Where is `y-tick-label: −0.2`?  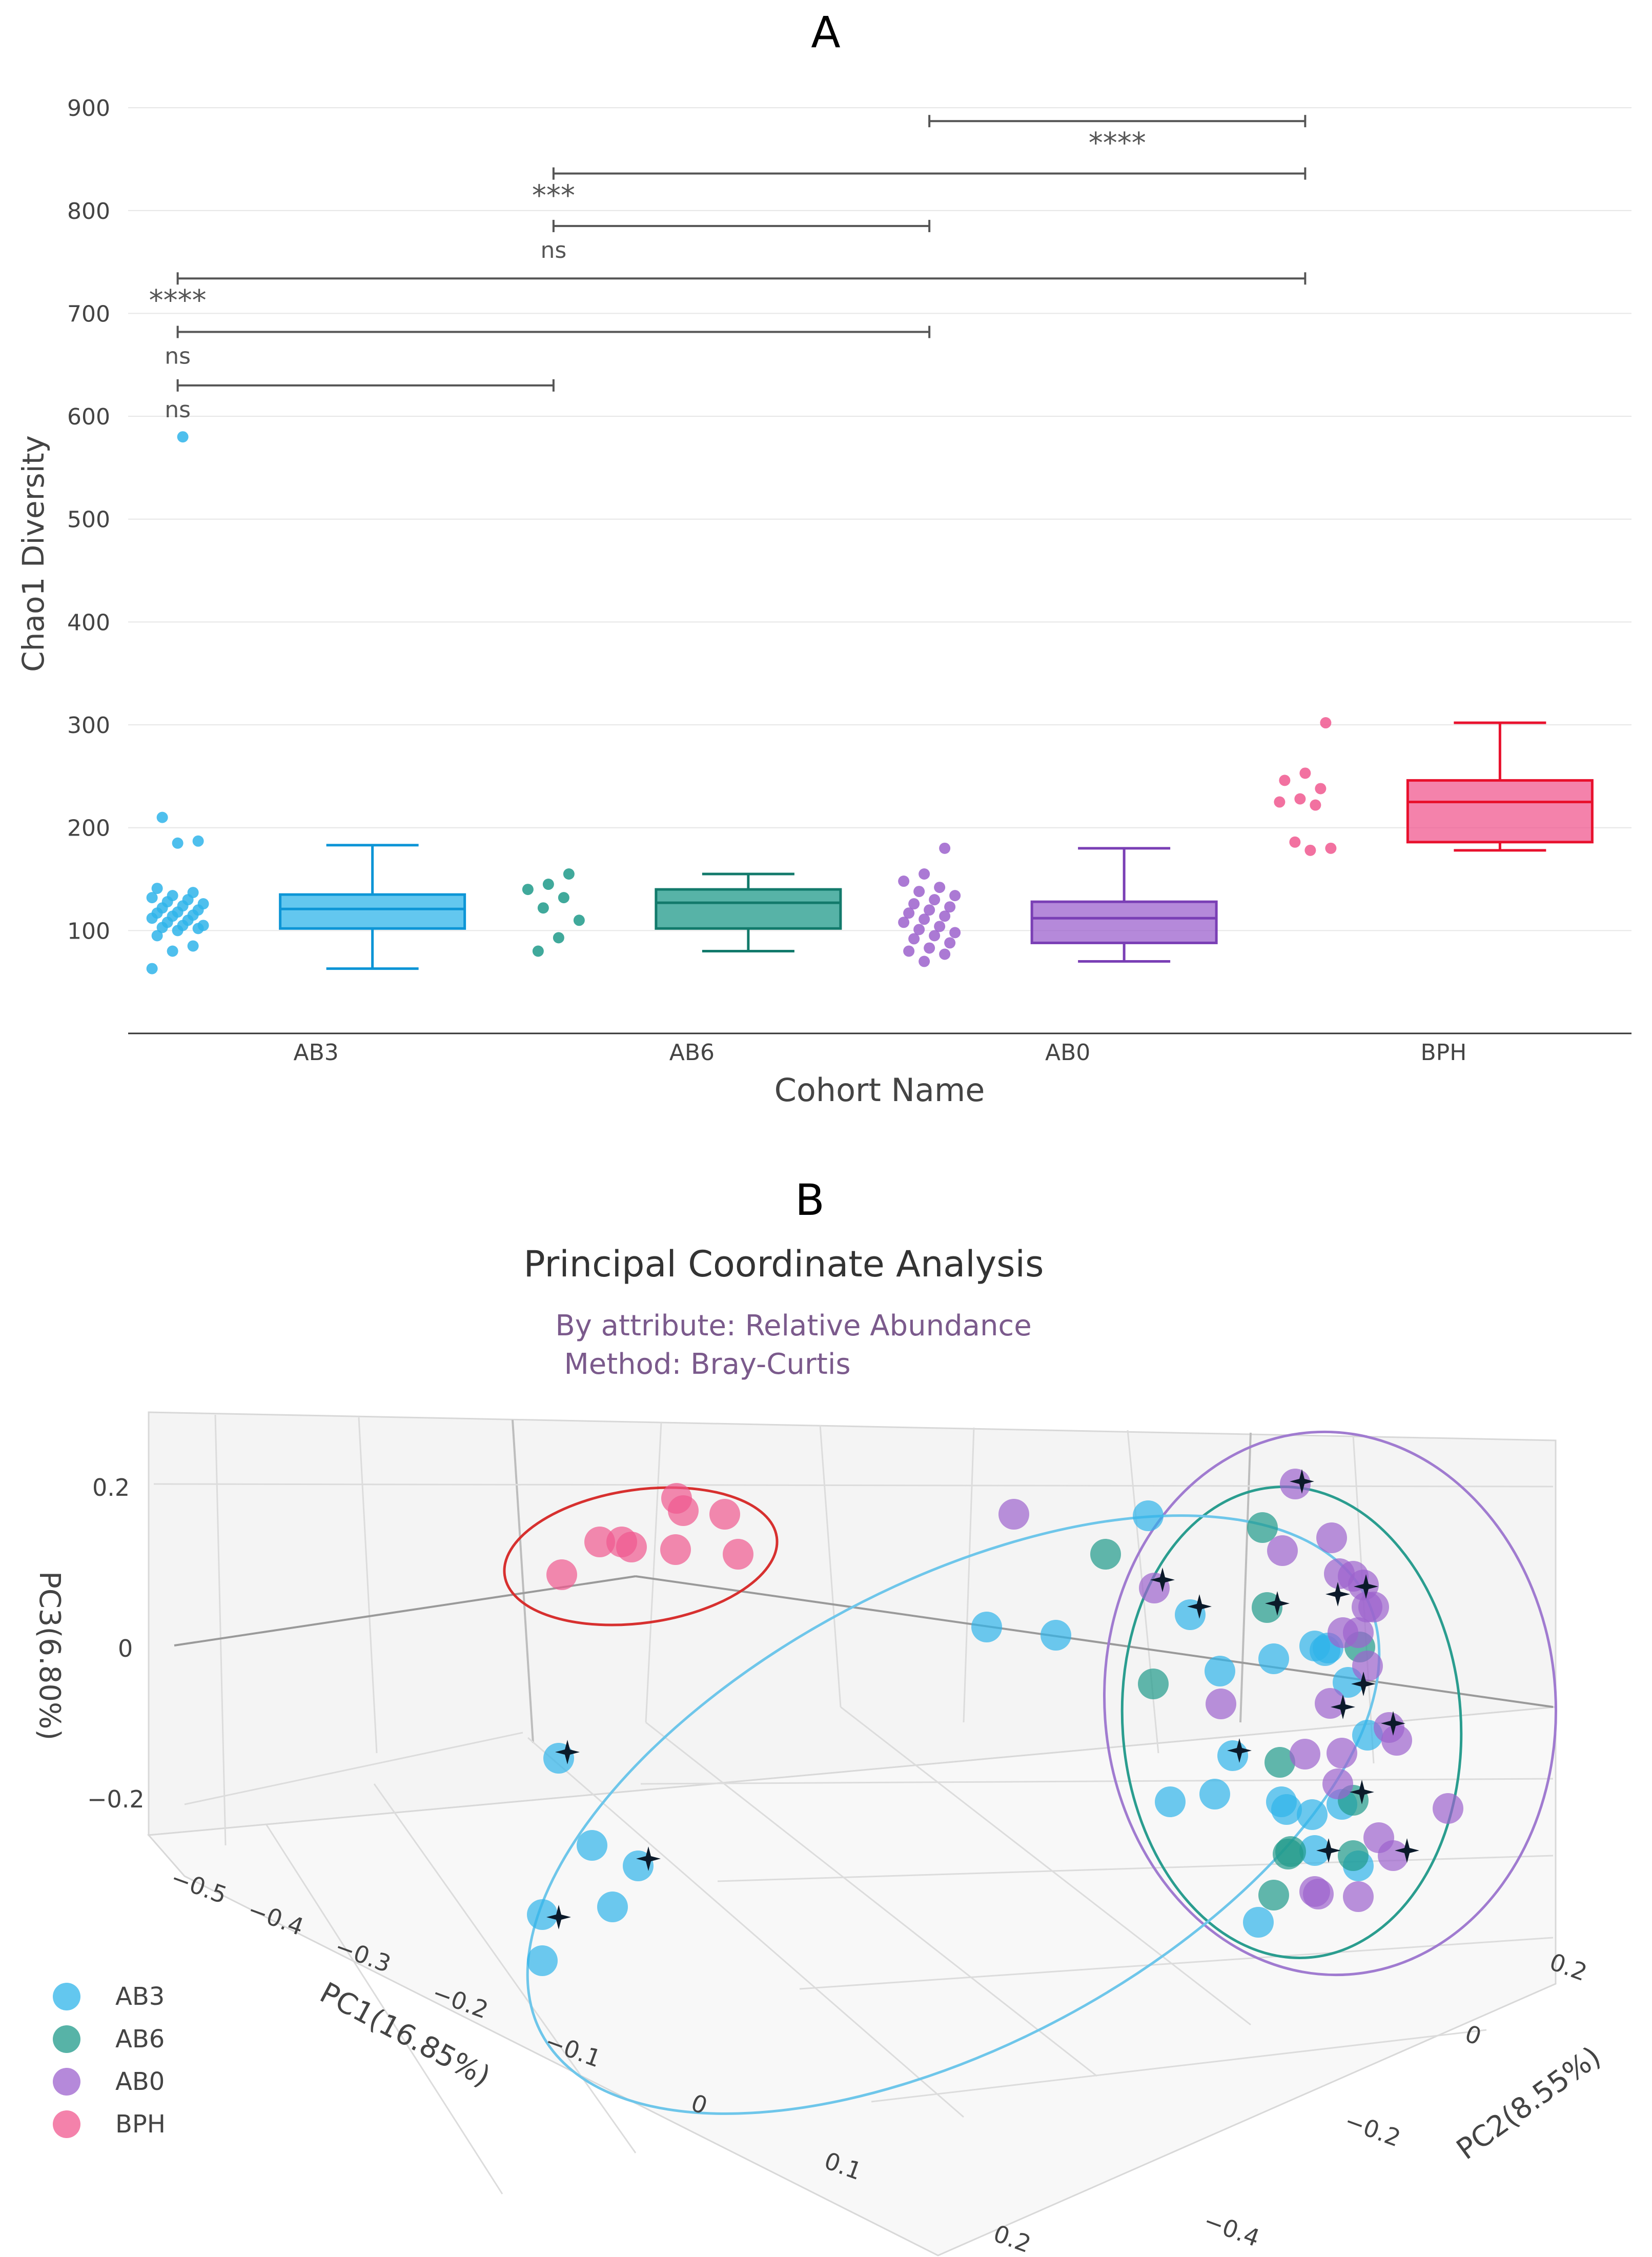
y-tick-label: −0.2 is located at coordinates (1372, 2129).